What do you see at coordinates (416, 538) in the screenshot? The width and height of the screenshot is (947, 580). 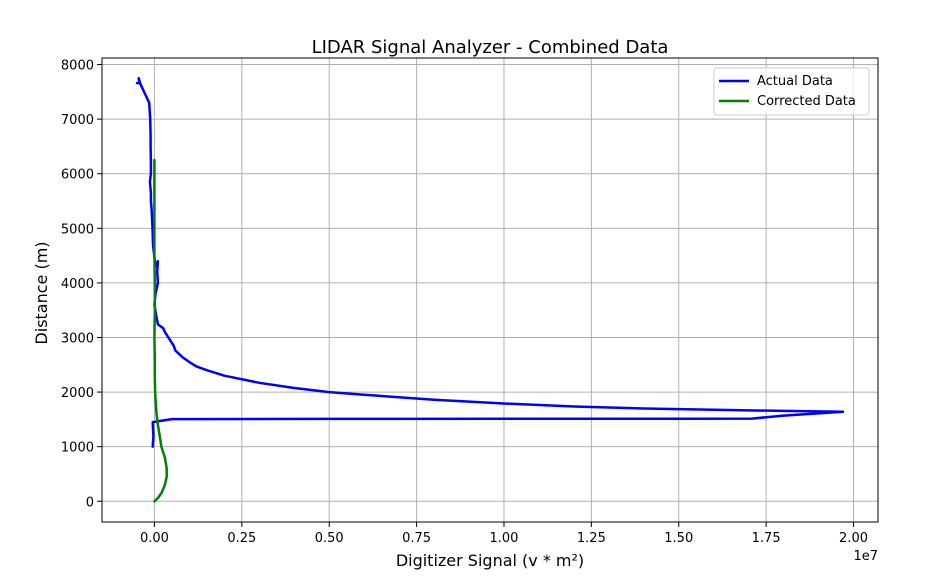 I see `x-tick-label: 0.75` at bounding box center [416, 538].